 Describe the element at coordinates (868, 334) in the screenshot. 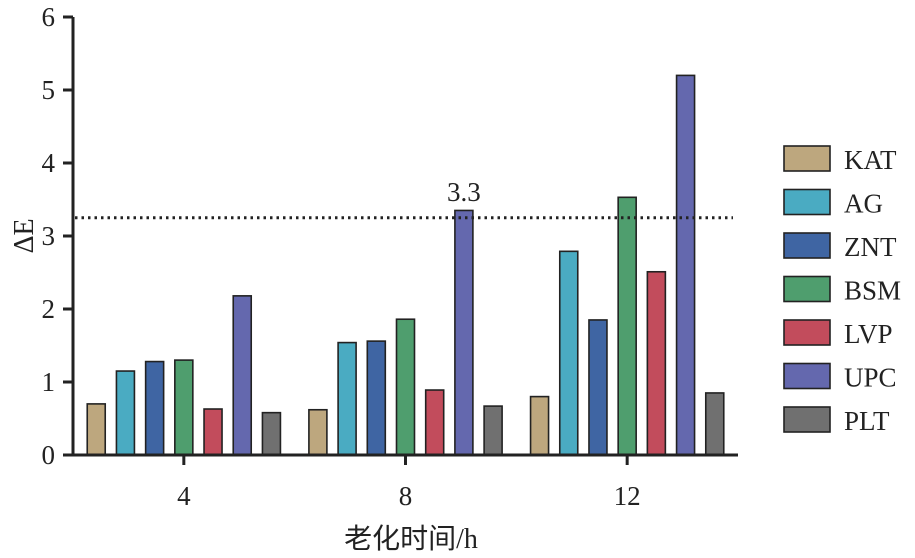

I see `legend-label-lvp: LVP` at that location.